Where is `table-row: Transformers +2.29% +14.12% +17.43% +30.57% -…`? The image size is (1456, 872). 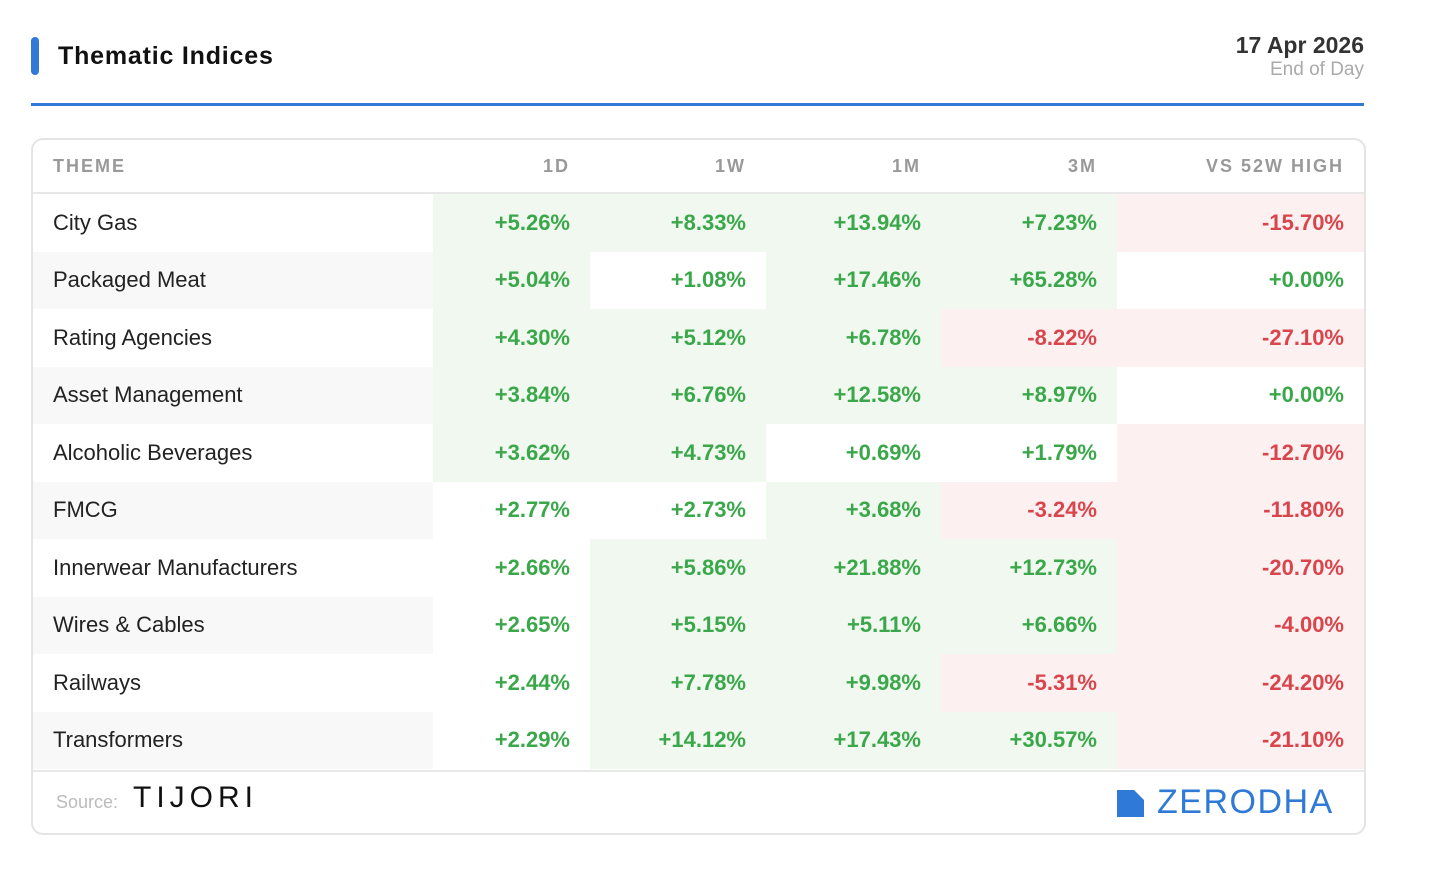
table-row: Transformers +2.29% +14.12% +17.43% +30.57% -… is located at coordinates (698, 740).